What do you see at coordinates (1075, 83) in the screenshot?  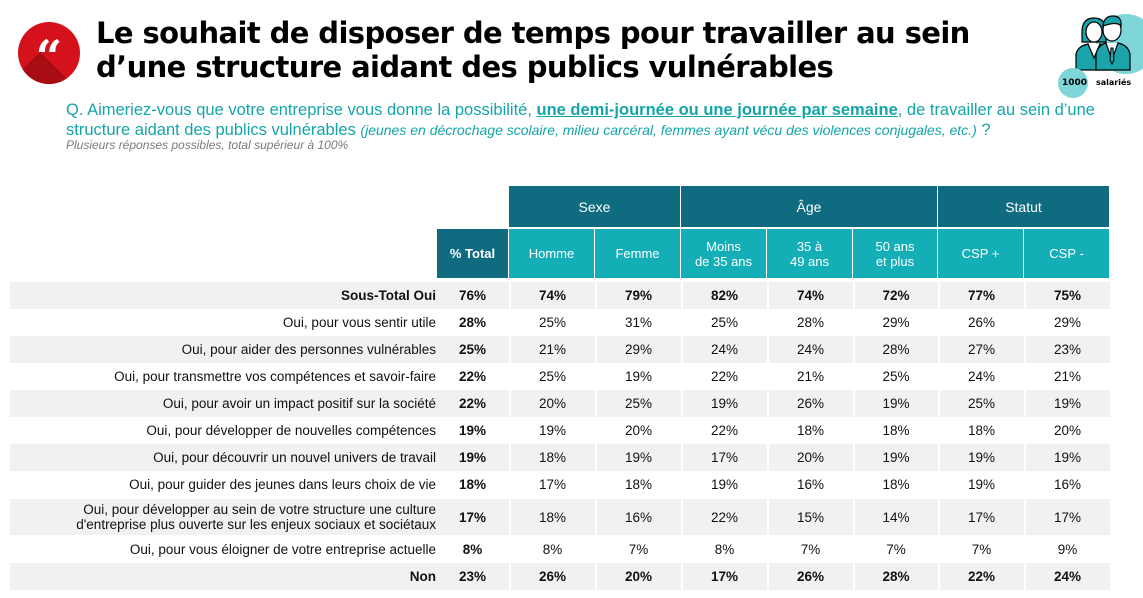 I see `sample-count: 1000` at bounding box center [1075, 83].